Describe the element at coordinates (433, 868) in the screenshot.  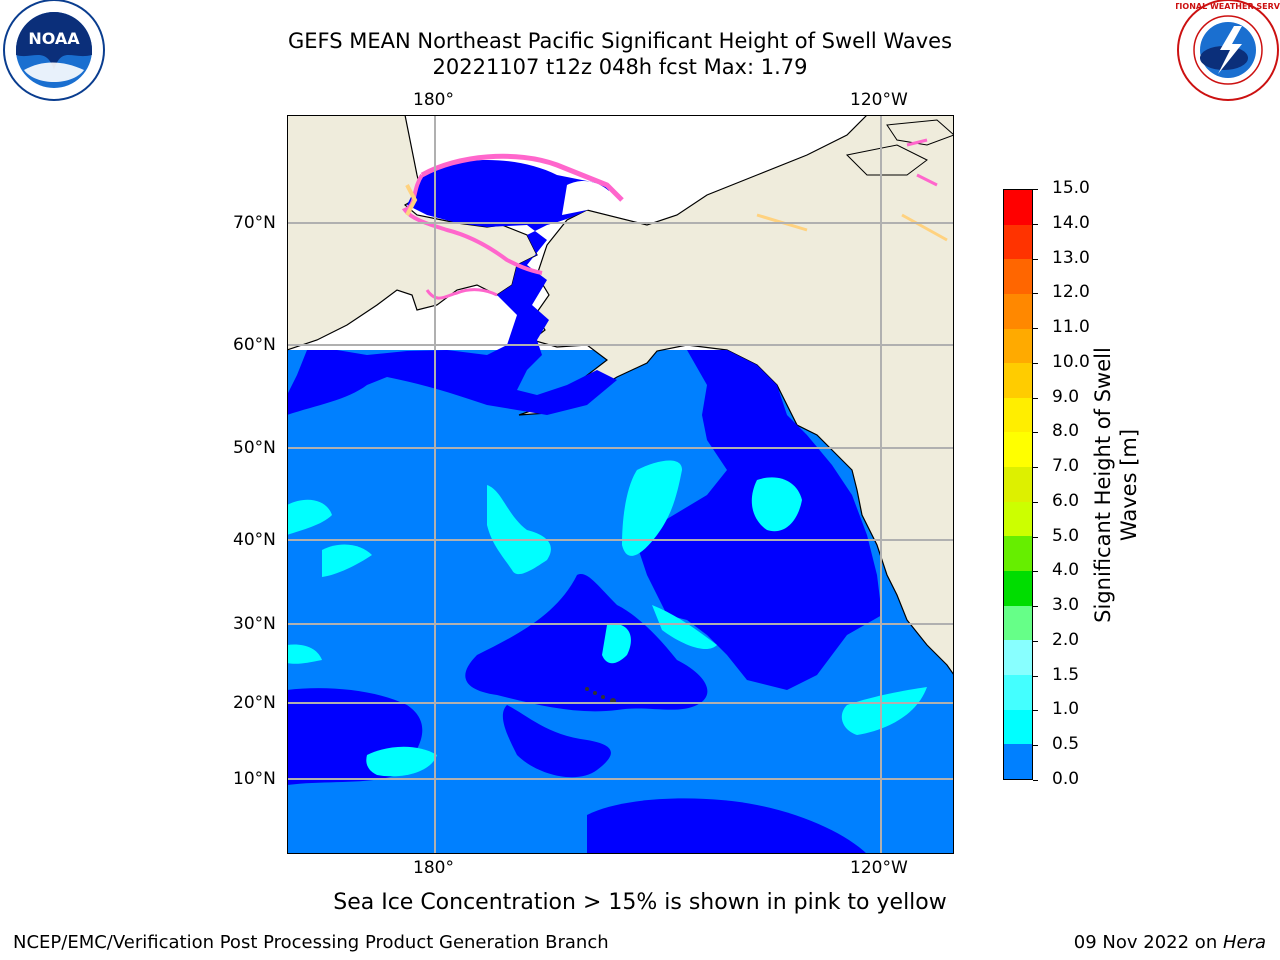
I see `lon-label-bottom-180: 180°` at that location.